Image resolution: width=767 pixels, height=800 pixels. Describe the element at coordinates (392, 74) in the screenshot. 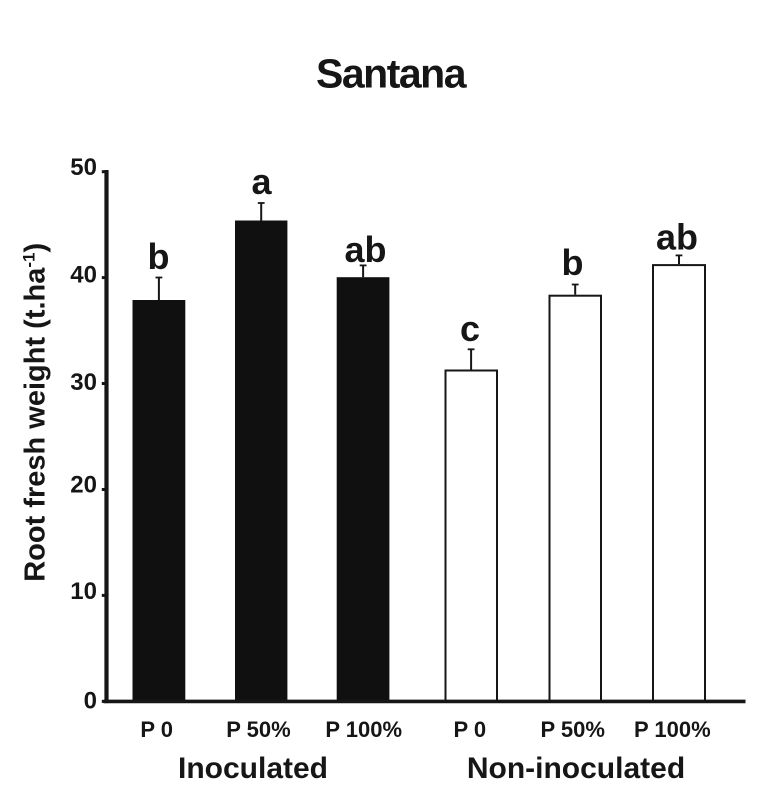

I see `svg-text: Santana` at that location.